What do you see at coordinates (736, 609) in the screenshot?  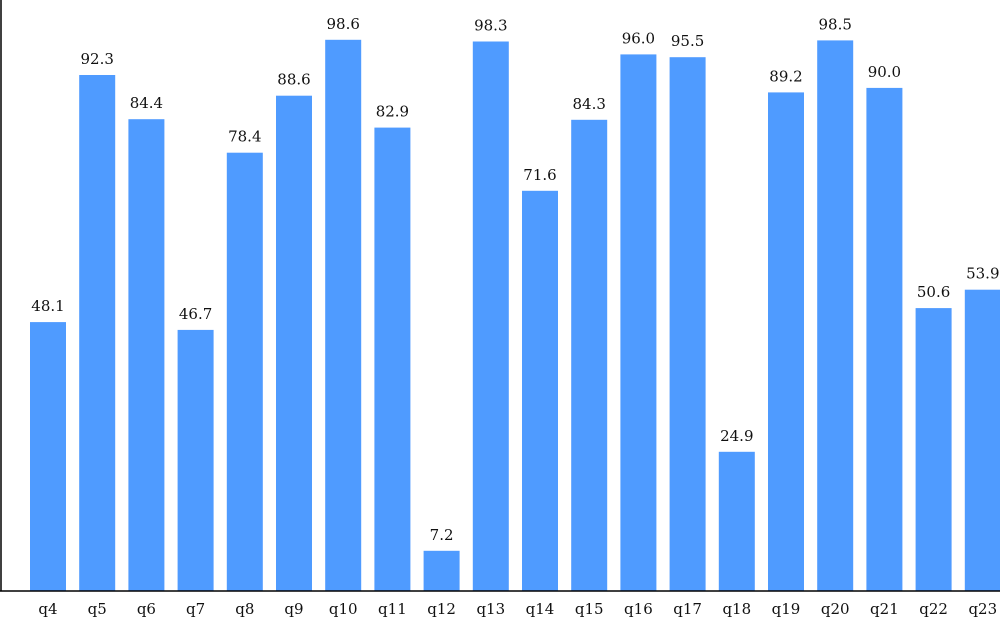 I see `x-tick-label-q18: q18` at bounding box center [736, 609].